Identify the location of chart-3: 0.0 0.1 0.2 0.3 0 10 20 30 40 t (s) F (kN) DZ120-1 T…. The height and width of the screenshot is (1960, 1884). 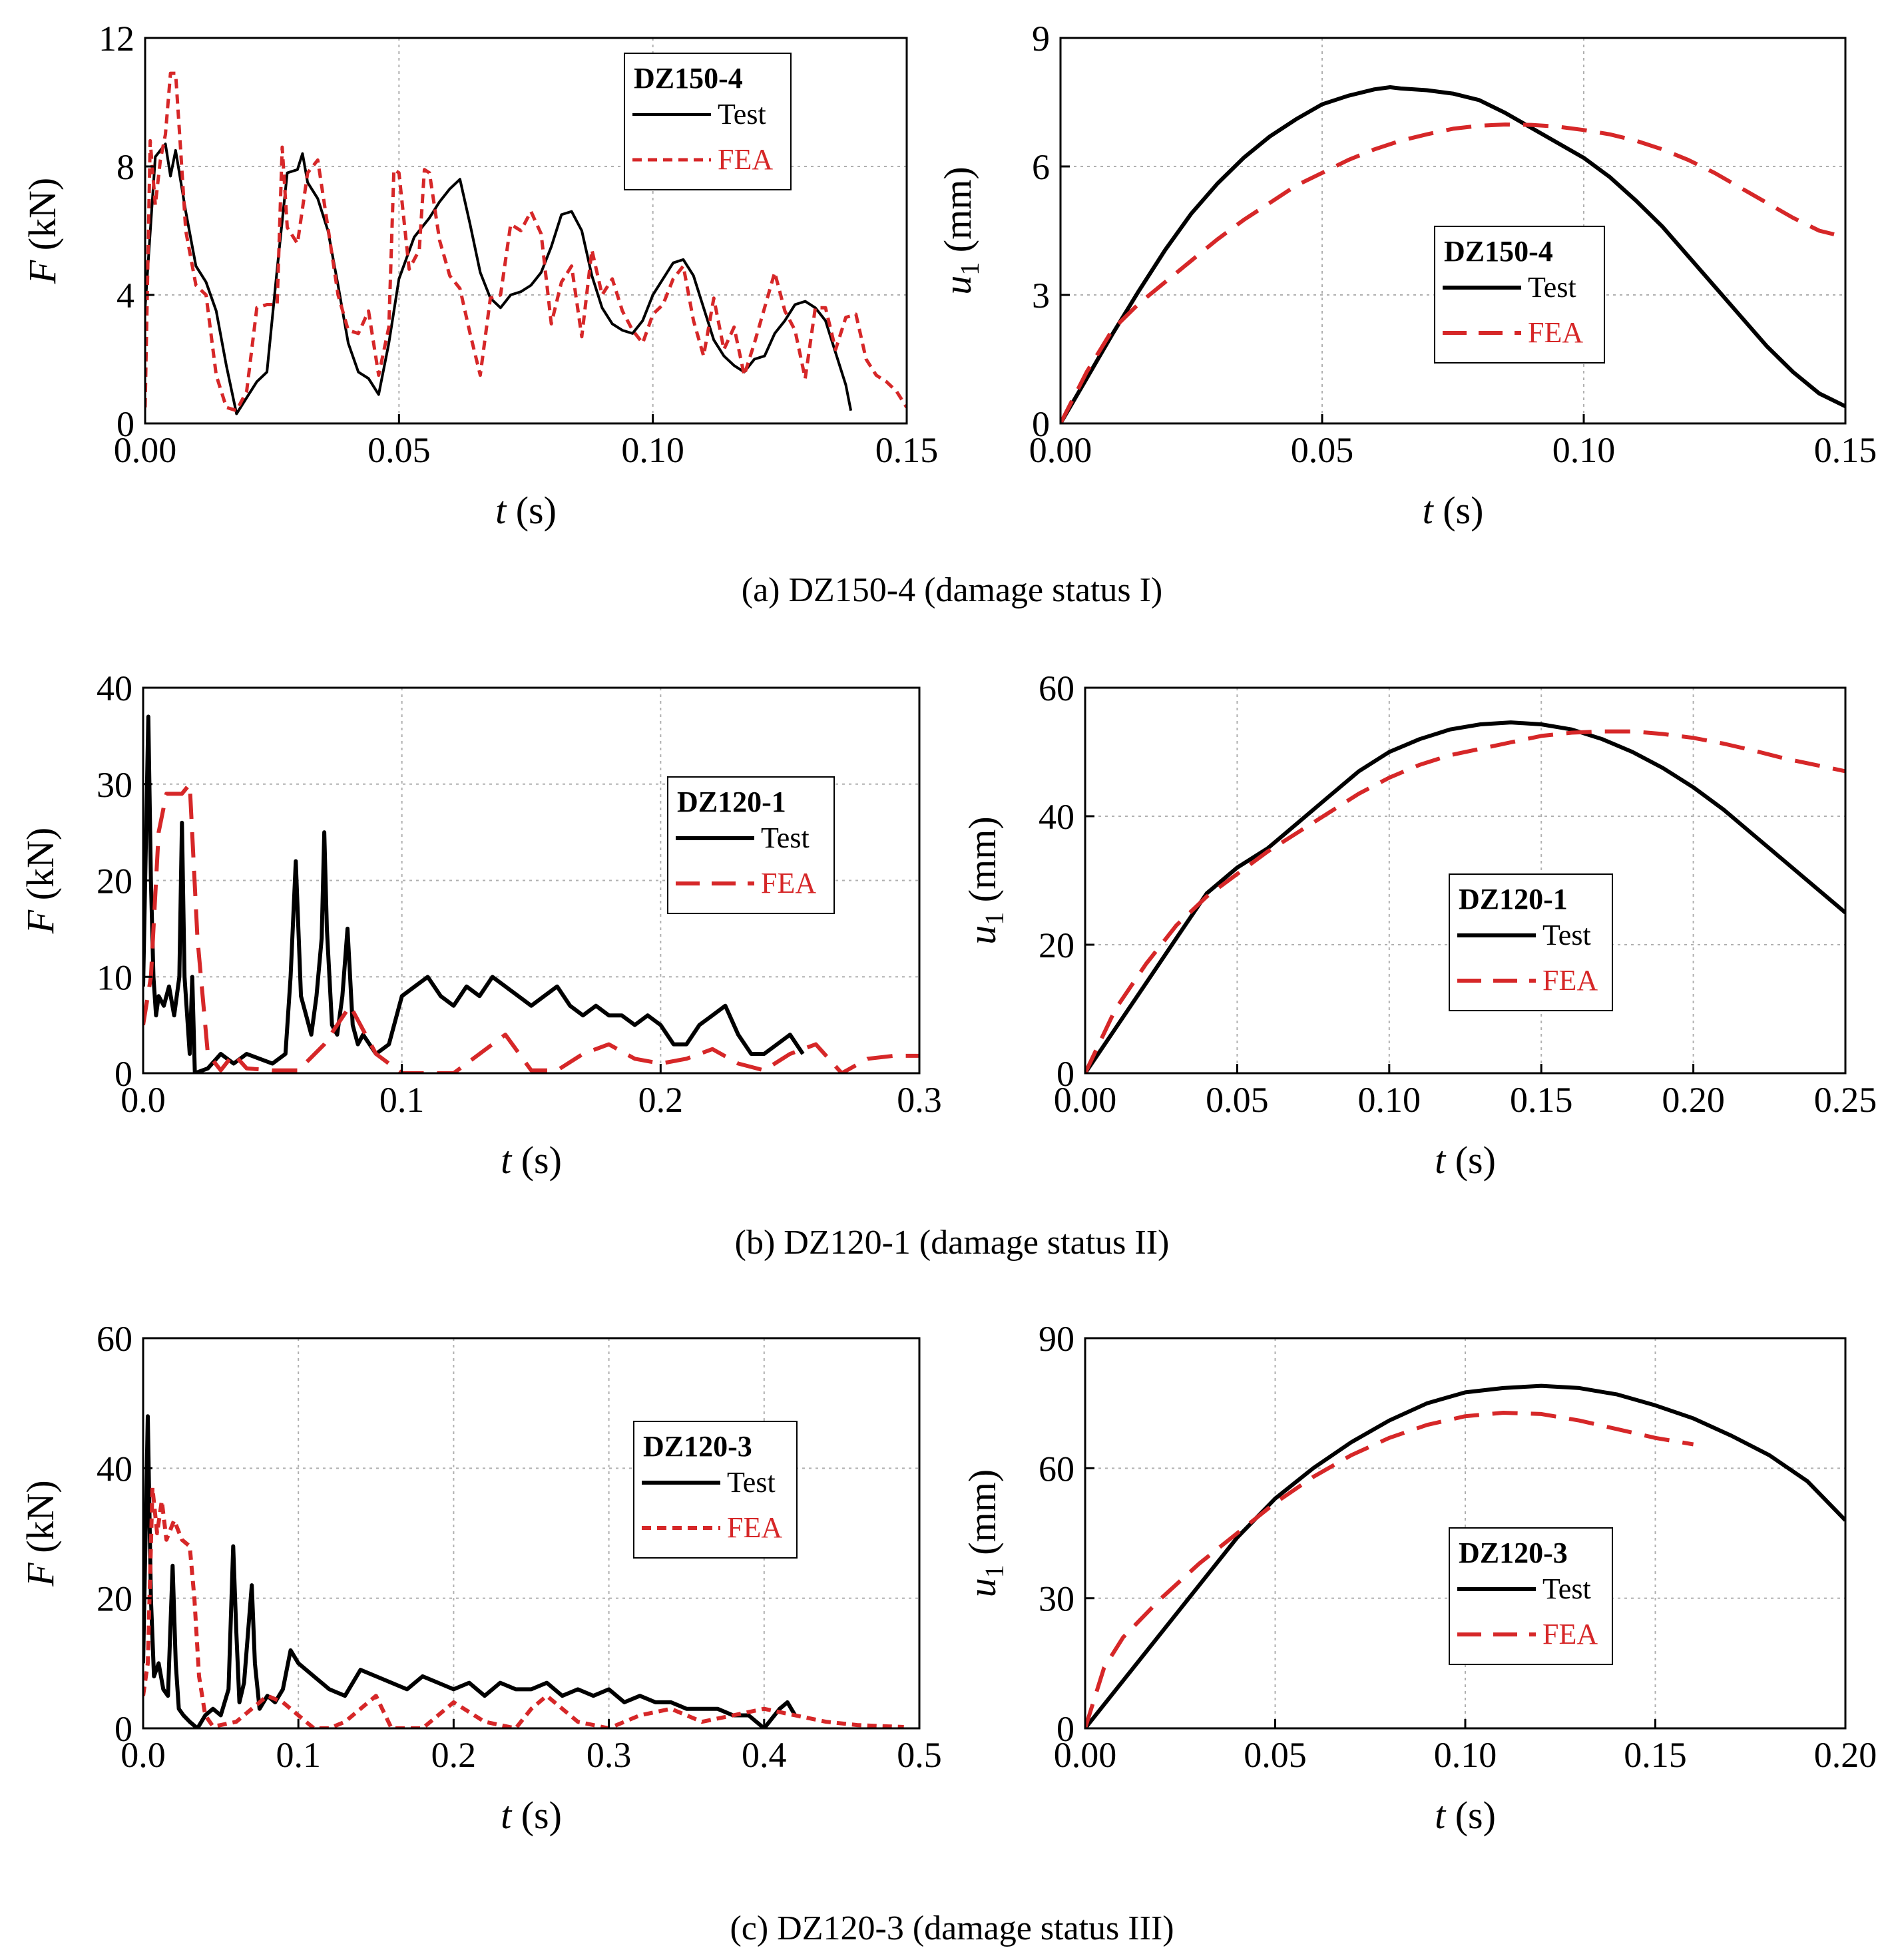
(480, 925).